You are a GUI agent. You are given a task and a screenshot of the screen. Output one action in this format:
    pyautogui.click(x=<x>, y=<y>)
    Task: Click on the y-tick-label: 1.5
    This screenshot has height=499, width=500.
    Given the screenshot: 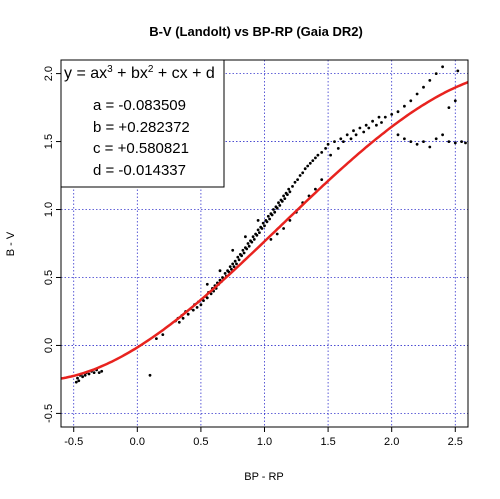 What is the action you would take?
    pyautogui.click(x=49, y=141)
    